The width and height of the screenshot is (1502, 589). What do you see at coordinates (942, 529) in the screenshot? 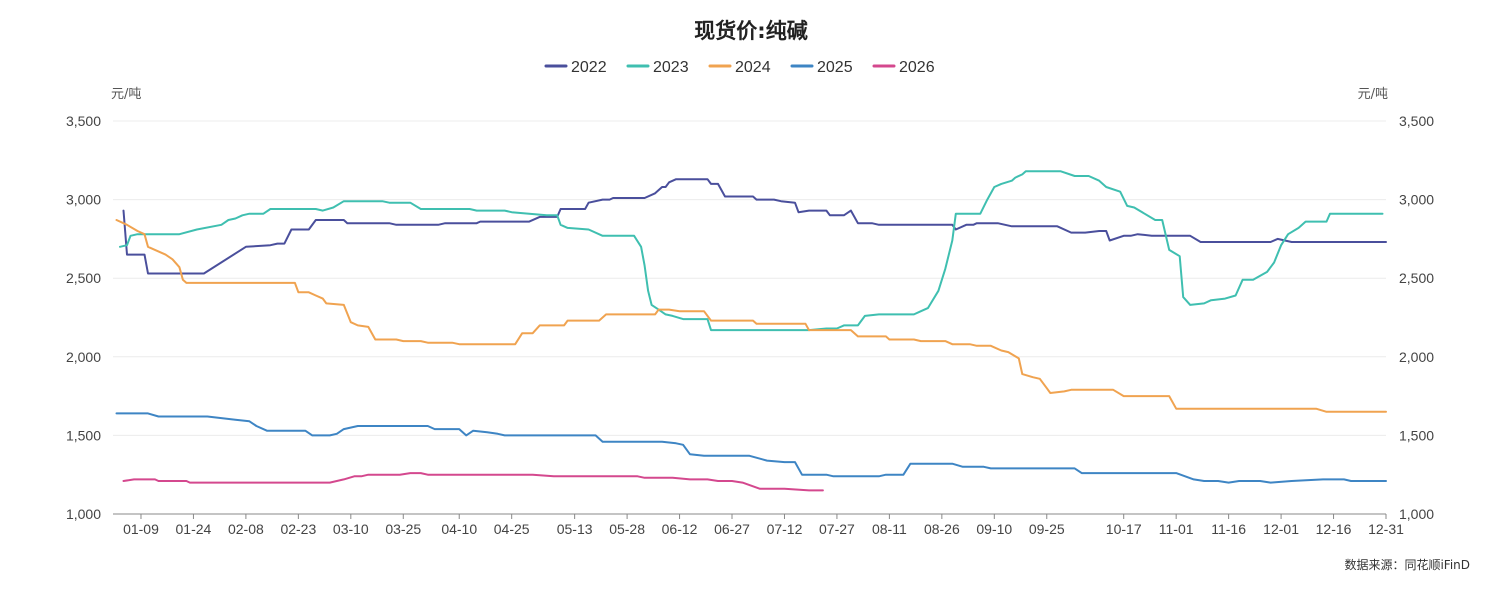
I see `x-tick-label: 08-26` at bounding box center [942, 529].